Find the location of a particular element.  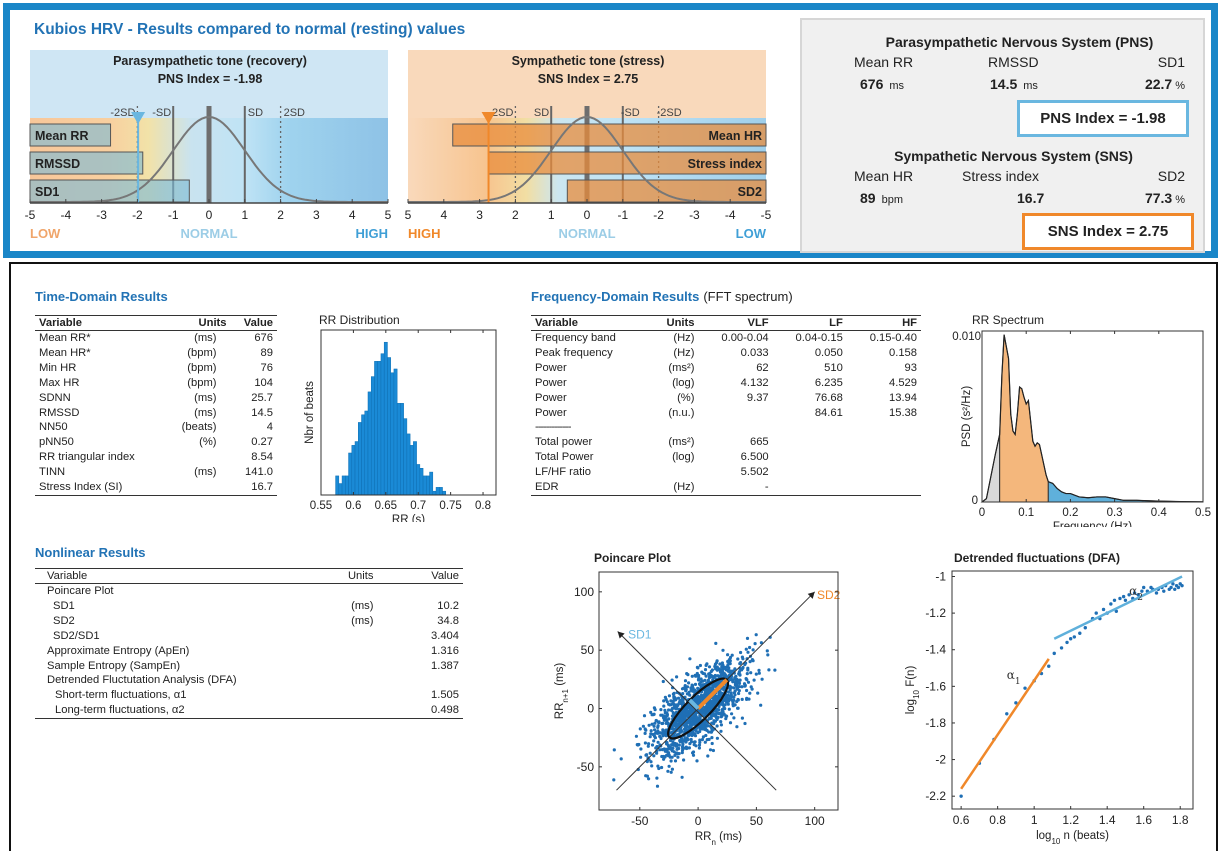

sd-label: -2SD is located at coordinates (122, 113).